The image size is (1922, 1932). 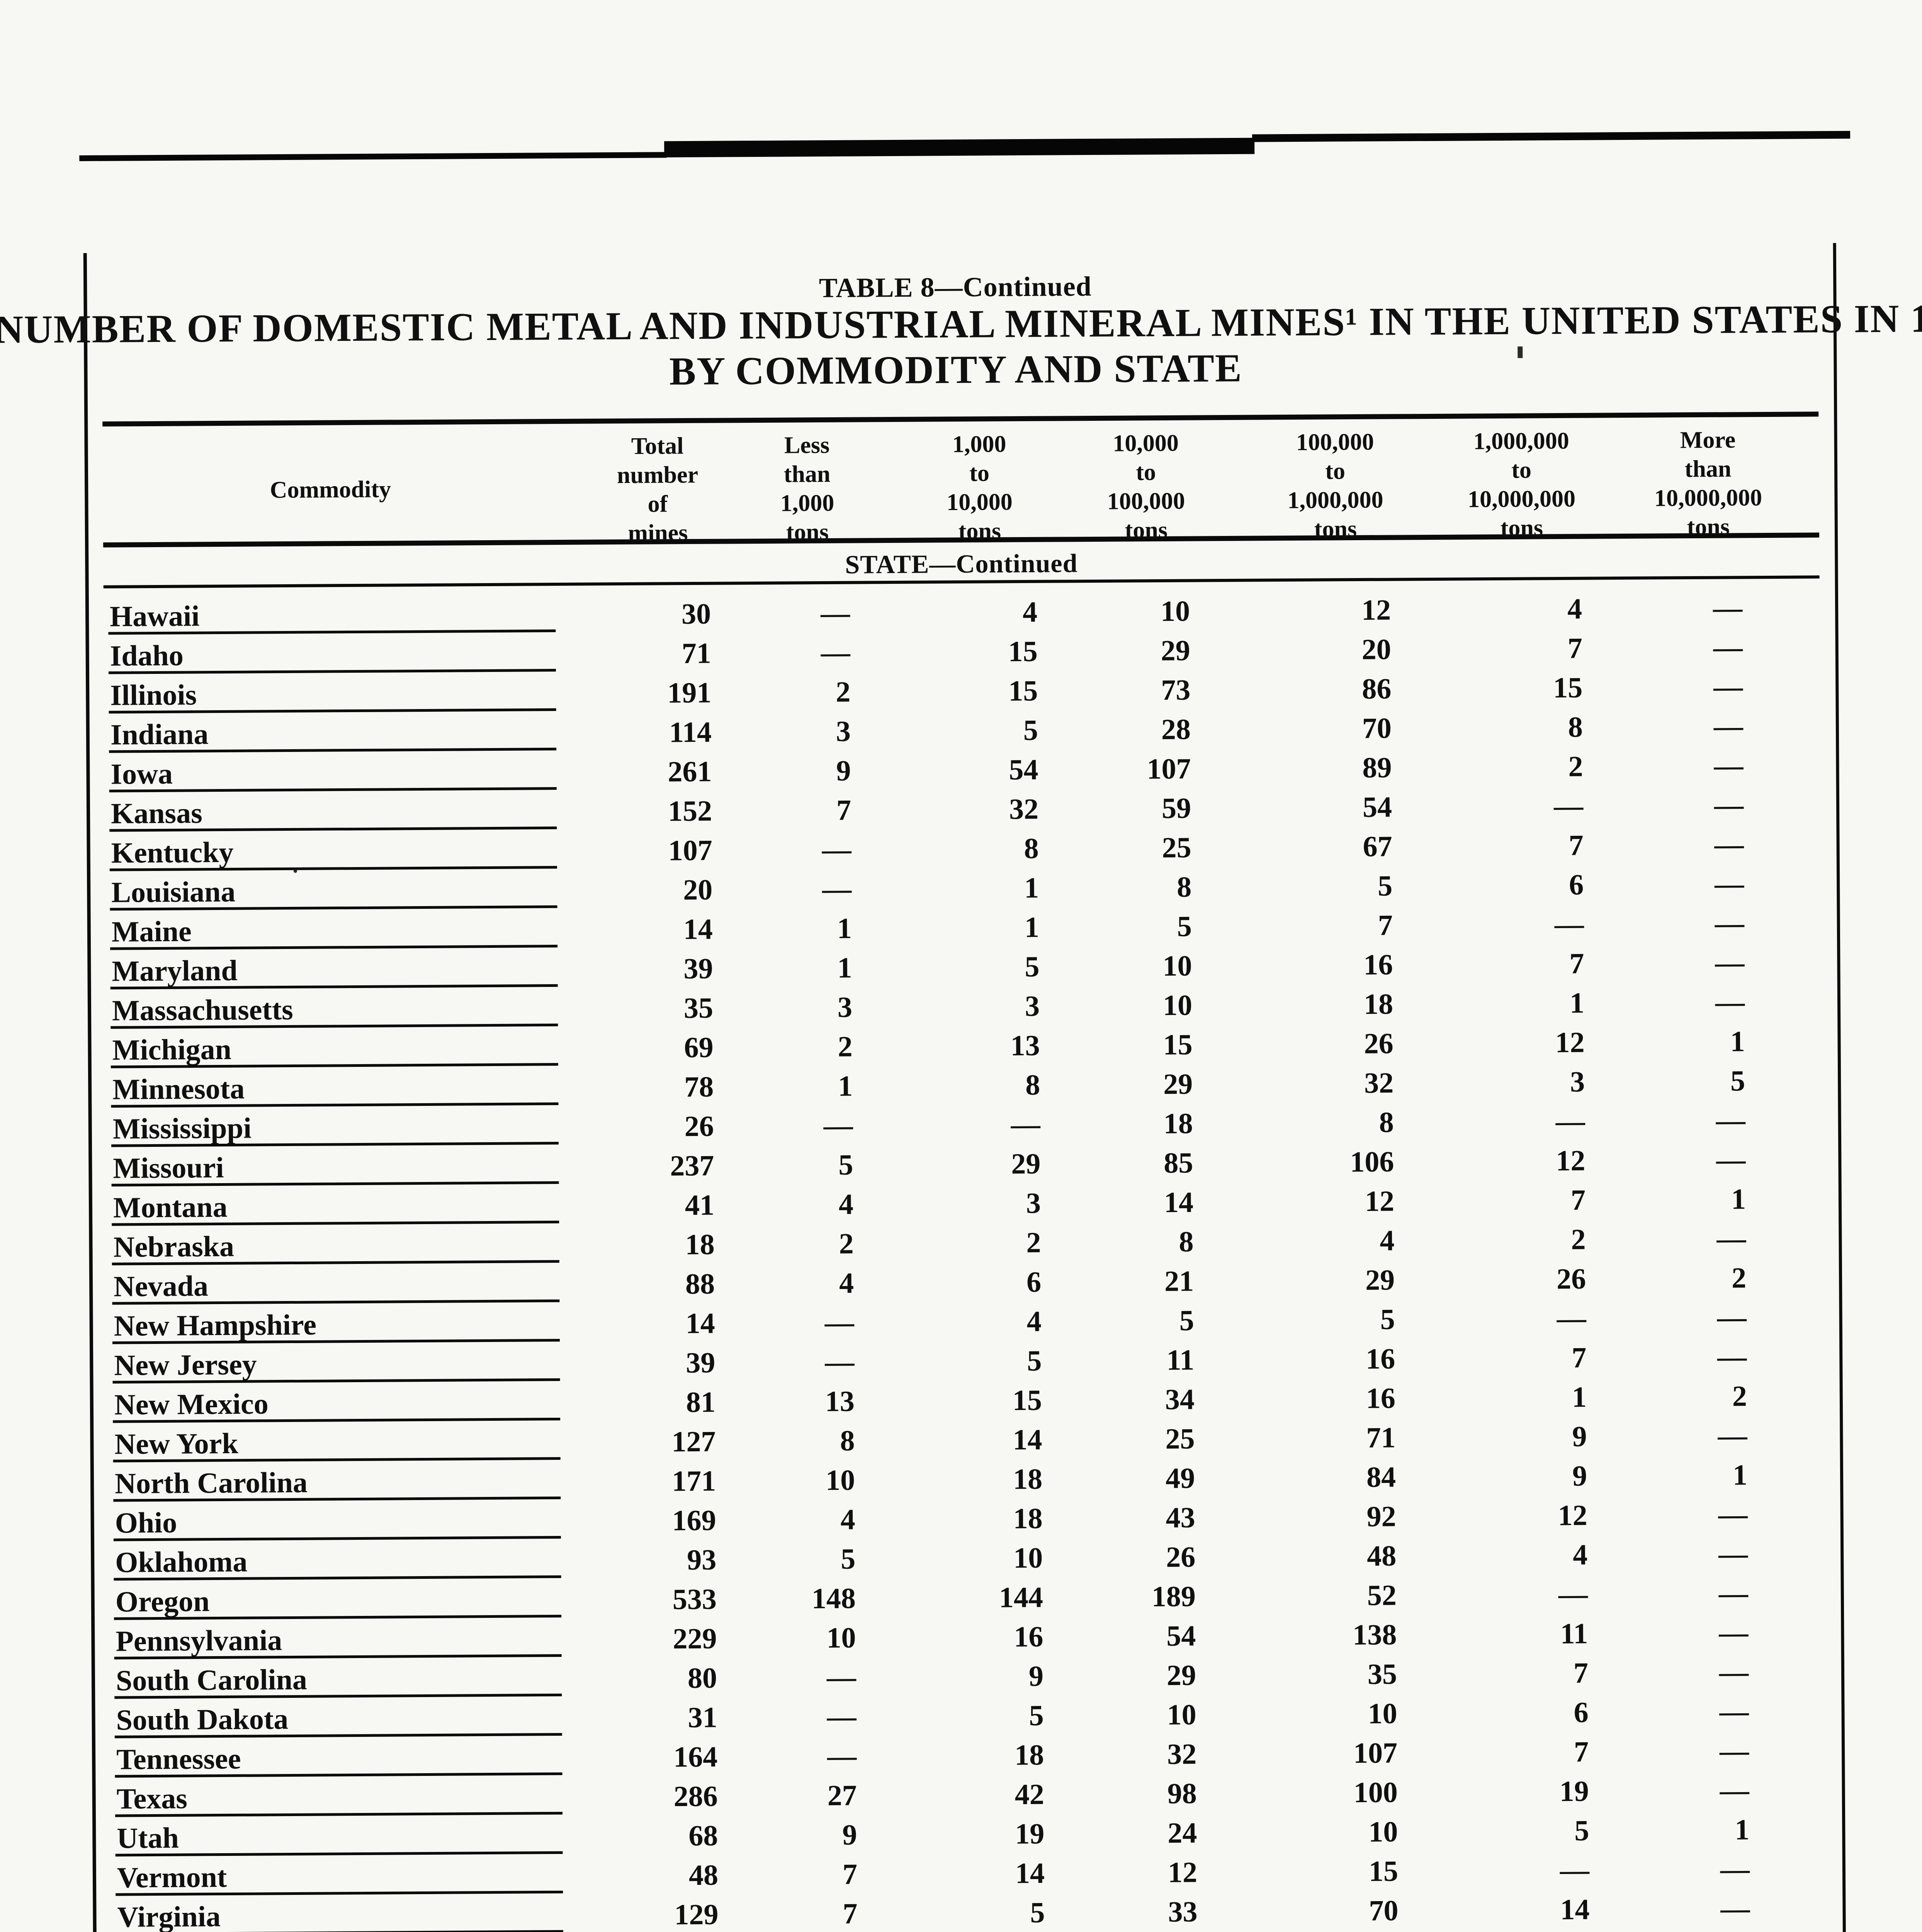 I want to click on cell-value: 261, so click(x=690, y=772).